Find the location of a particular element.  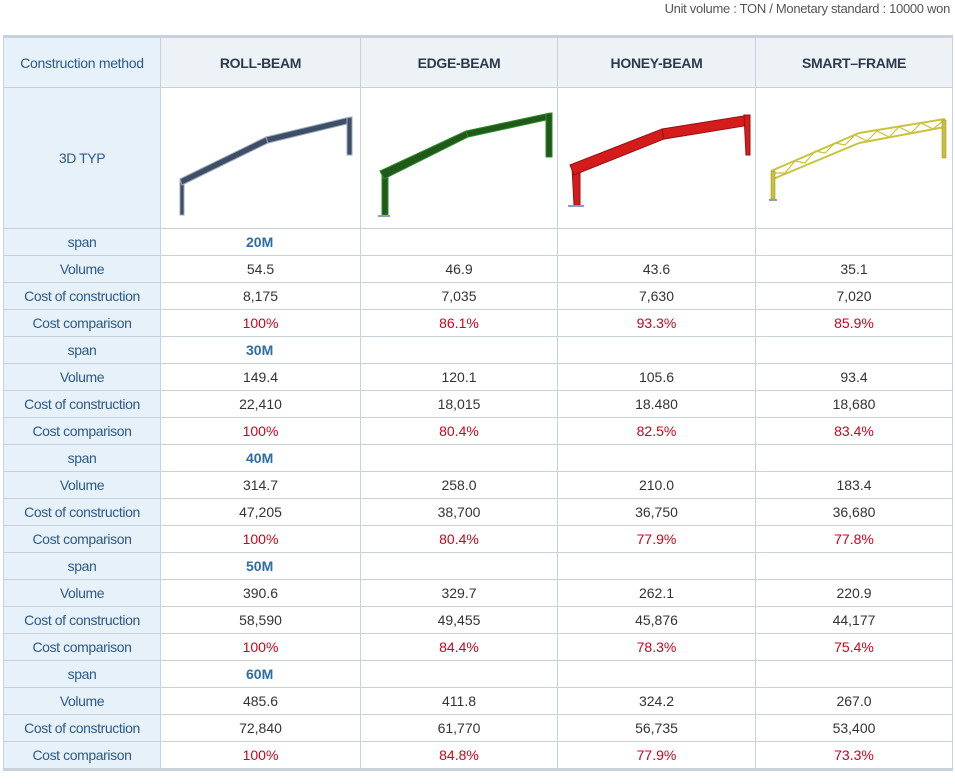

cost-row: Cost of construction 8,175 7,035 7,630 7,020 is located at coordinates (478, 296).